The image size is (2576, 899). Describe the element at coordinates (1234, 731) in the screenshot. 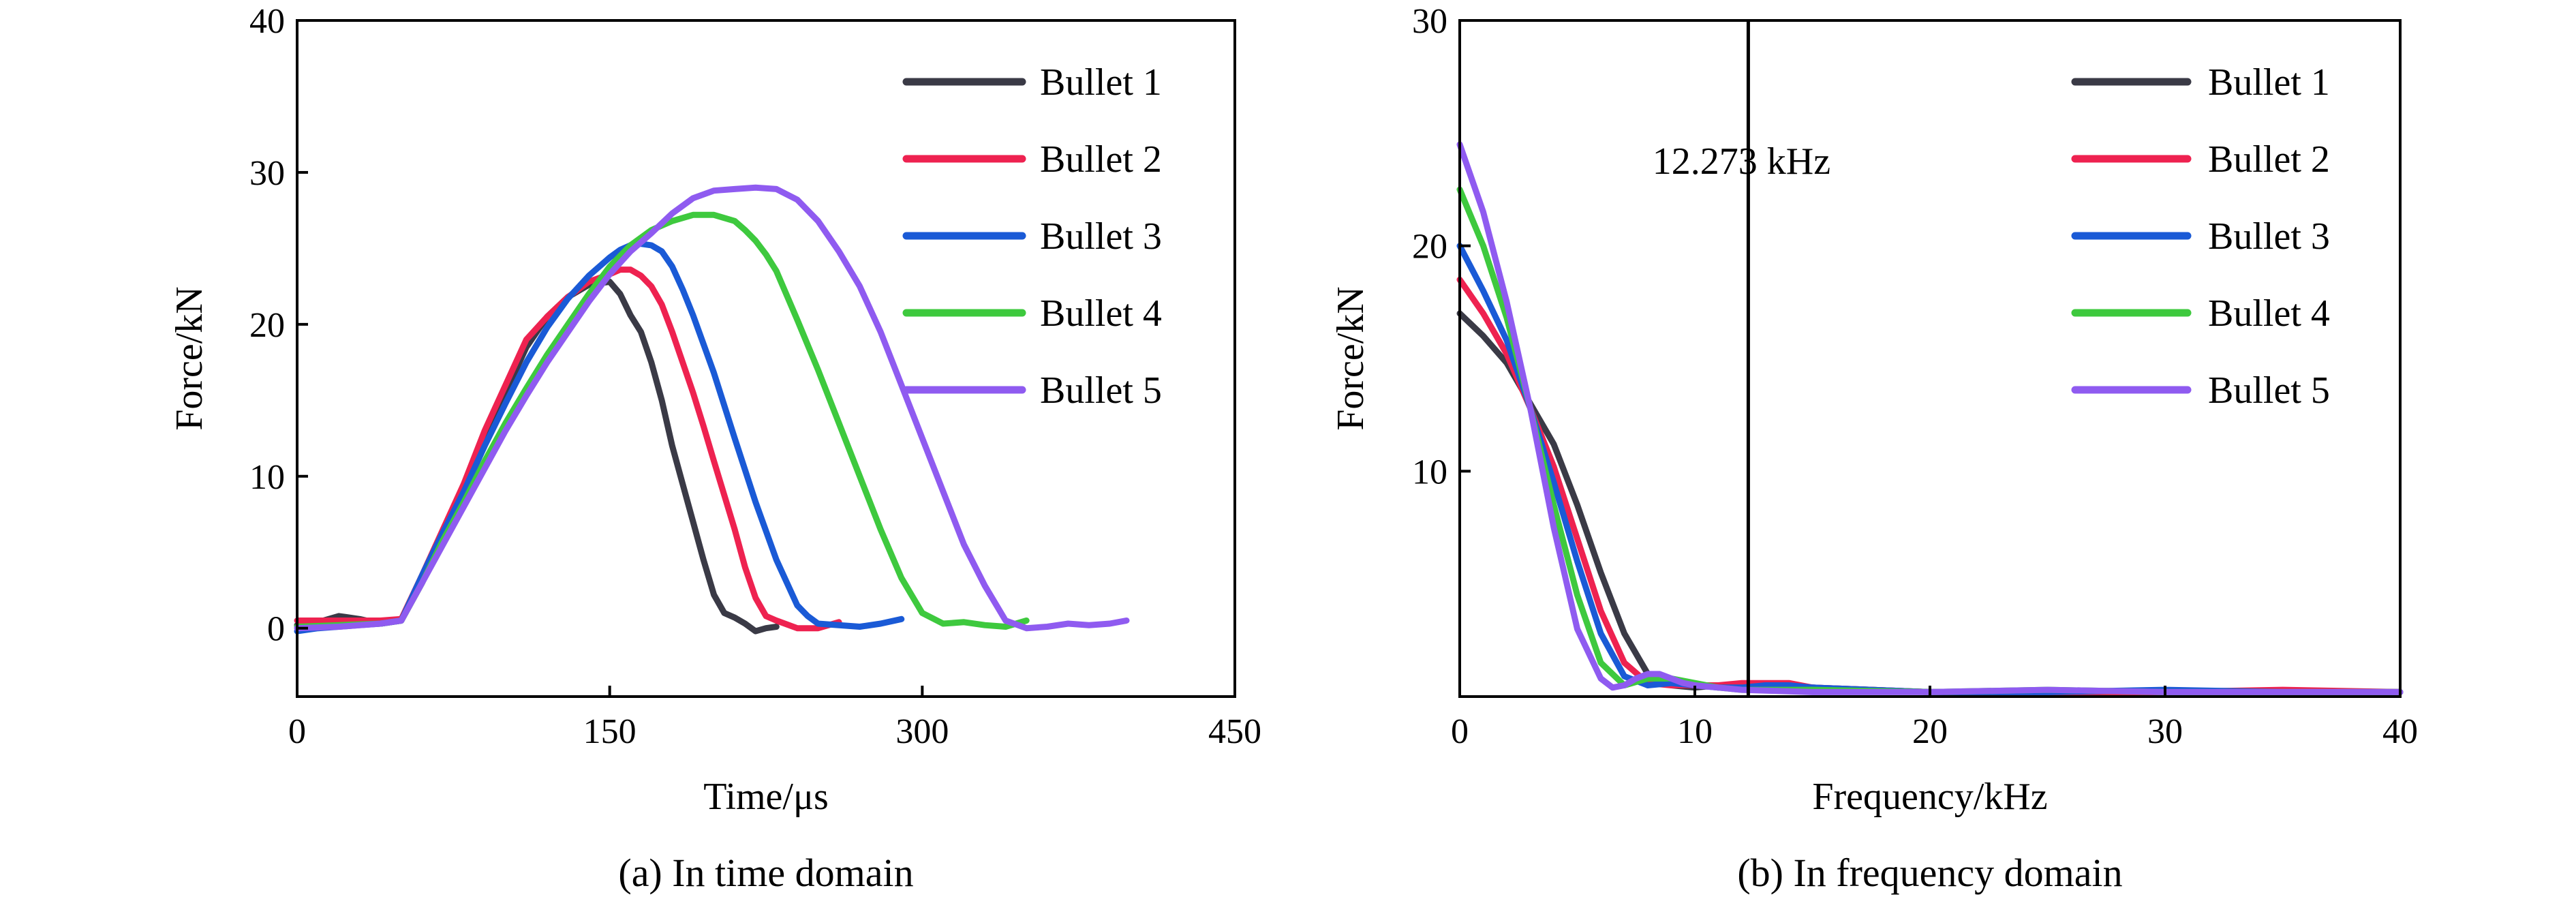

I see `time-domain-x-tick-label: 450` at that location.